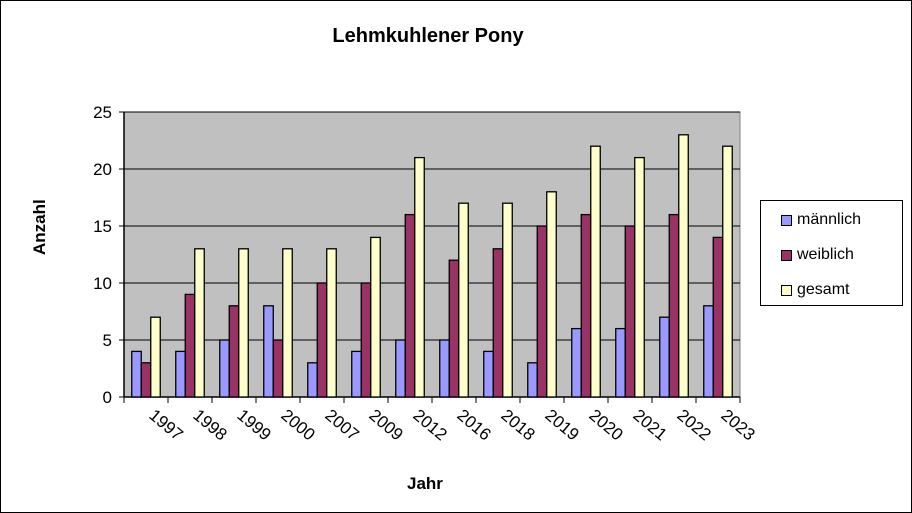  Describe the element at coordinates (425, 483) in the screenshot. I see `x-axis-label: Jahr` at that location.